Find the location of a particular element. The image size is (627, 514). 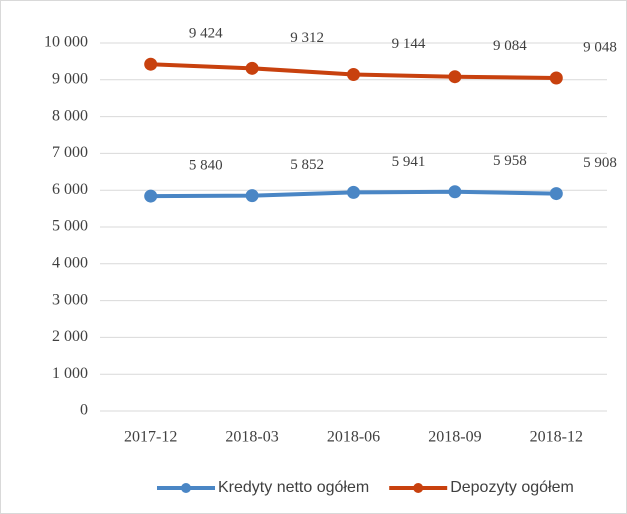

value-label: 9 084 is located at coordinates (510, 46).